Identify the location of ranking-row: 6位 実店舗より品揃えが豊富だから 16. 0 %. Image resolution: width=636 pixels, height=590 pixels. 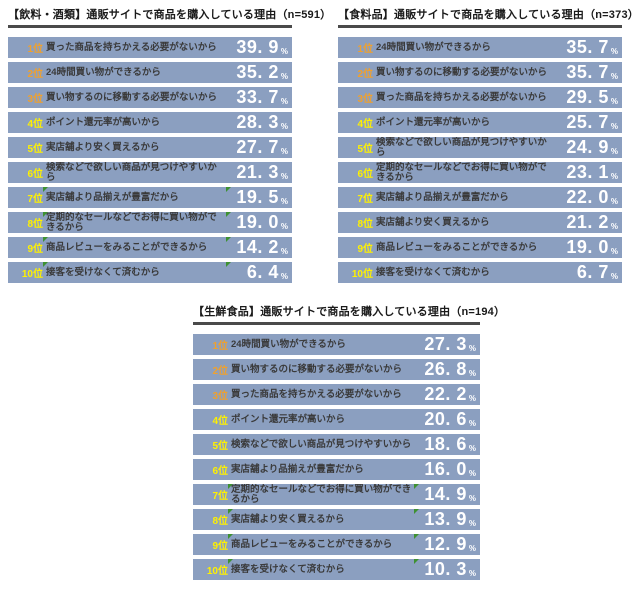
(336, 469).